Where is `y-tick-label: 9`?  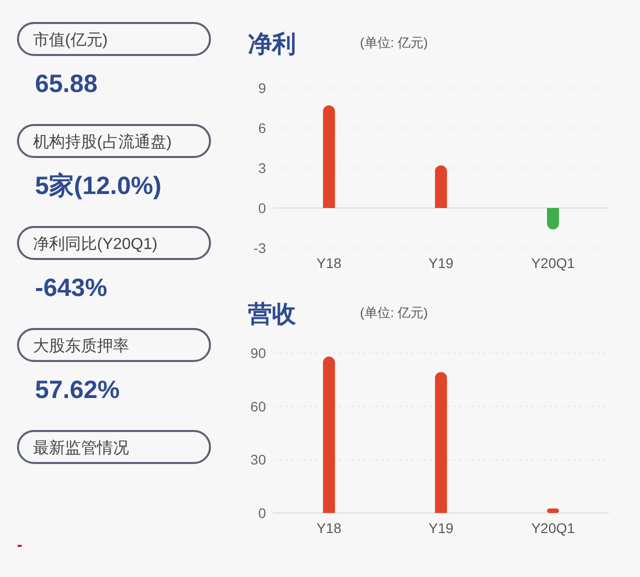 y-tick-label: 9 is located at coordinates (262, 88).